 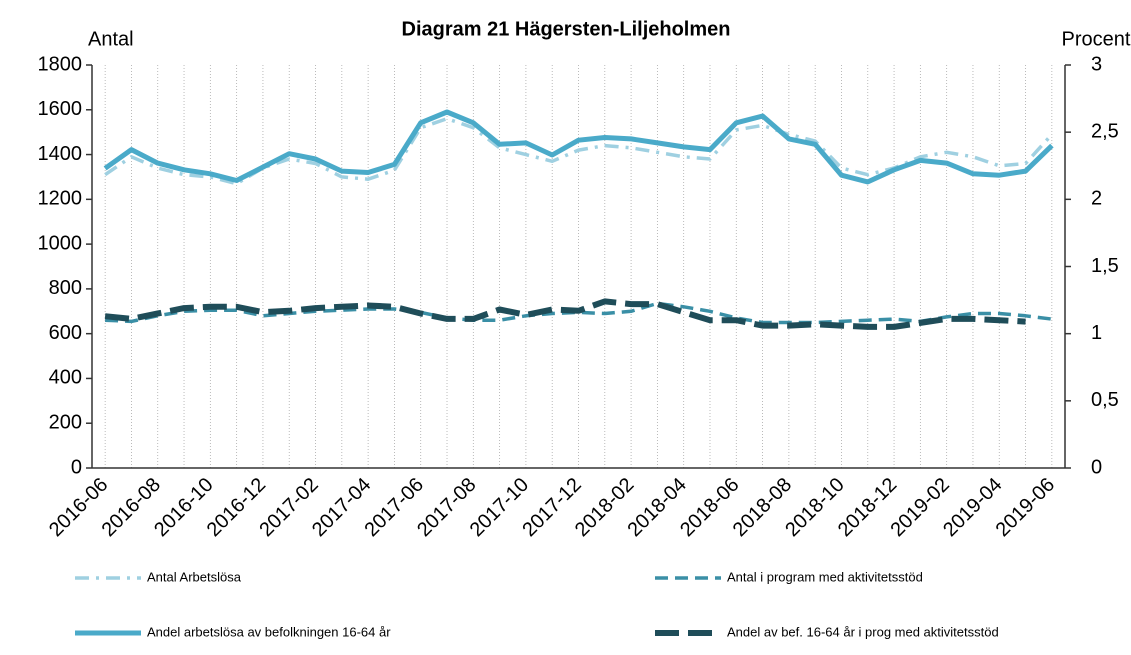 I want to click on legend-label: Antal Arbetslösa, so click(x=194, y=576).